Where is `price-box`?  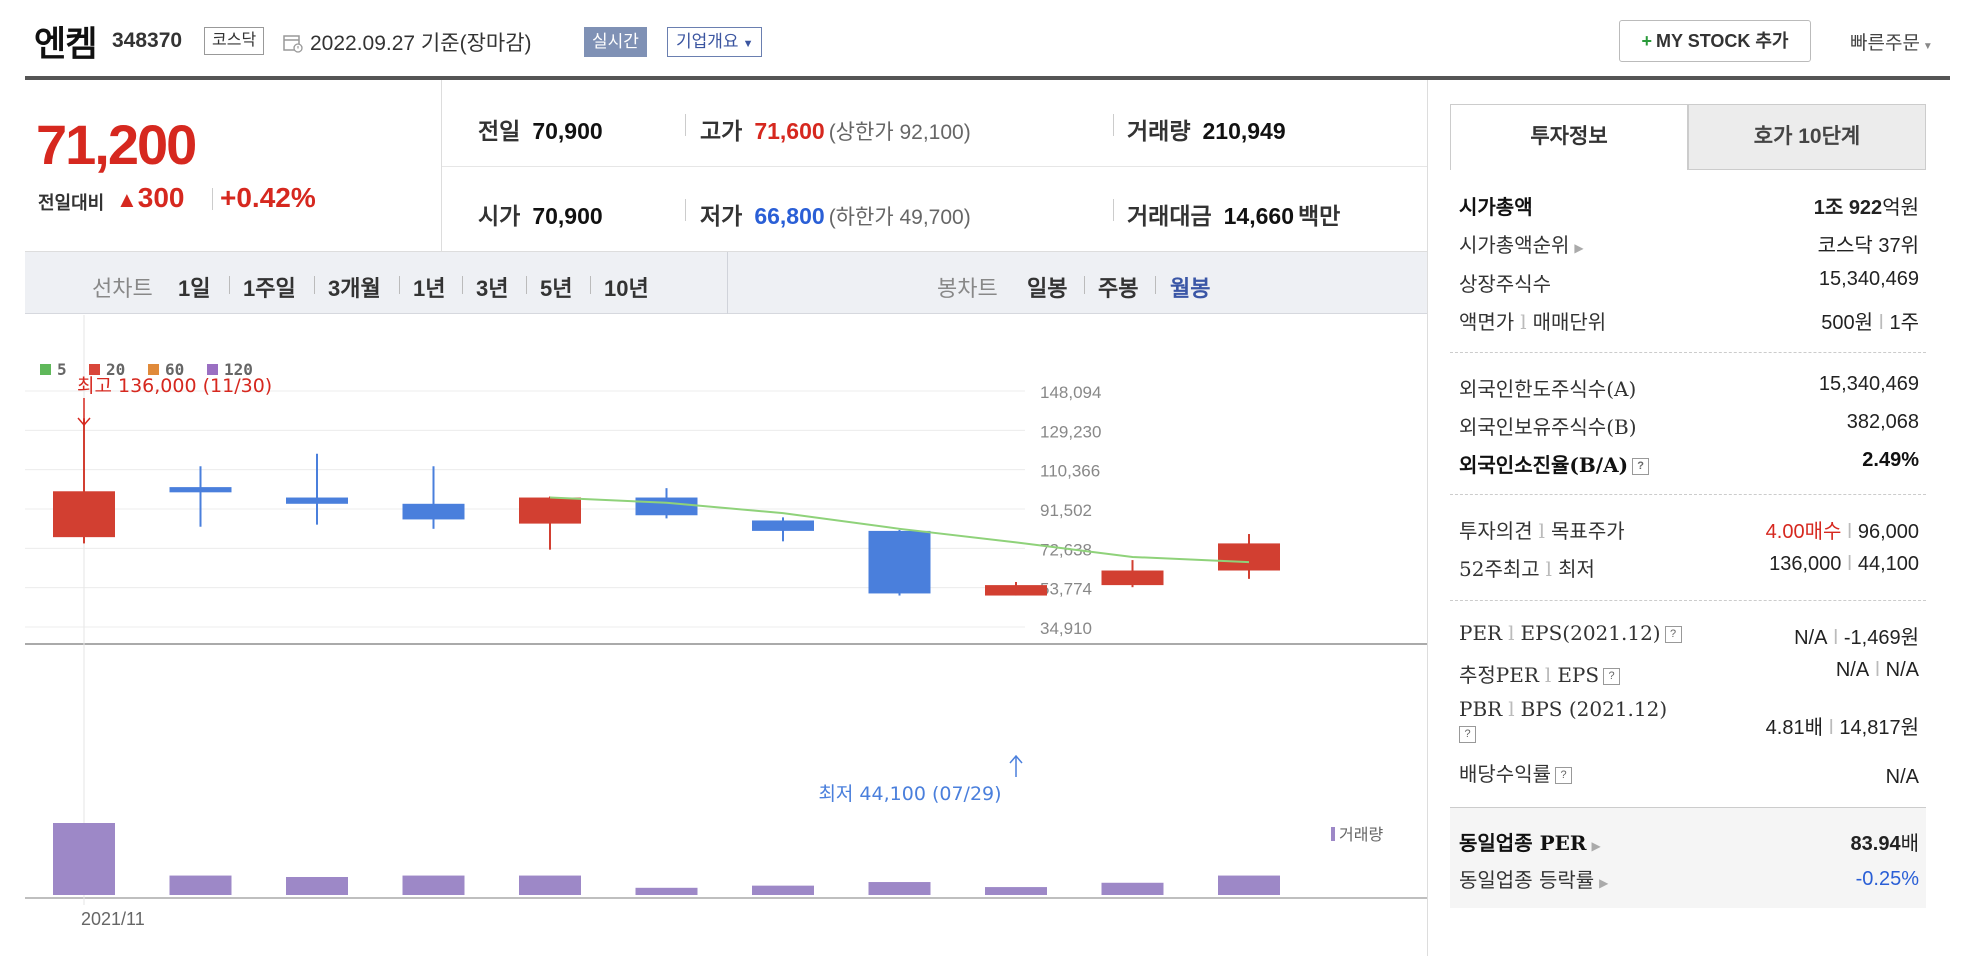
price-box is located at coordinates (233, 166).